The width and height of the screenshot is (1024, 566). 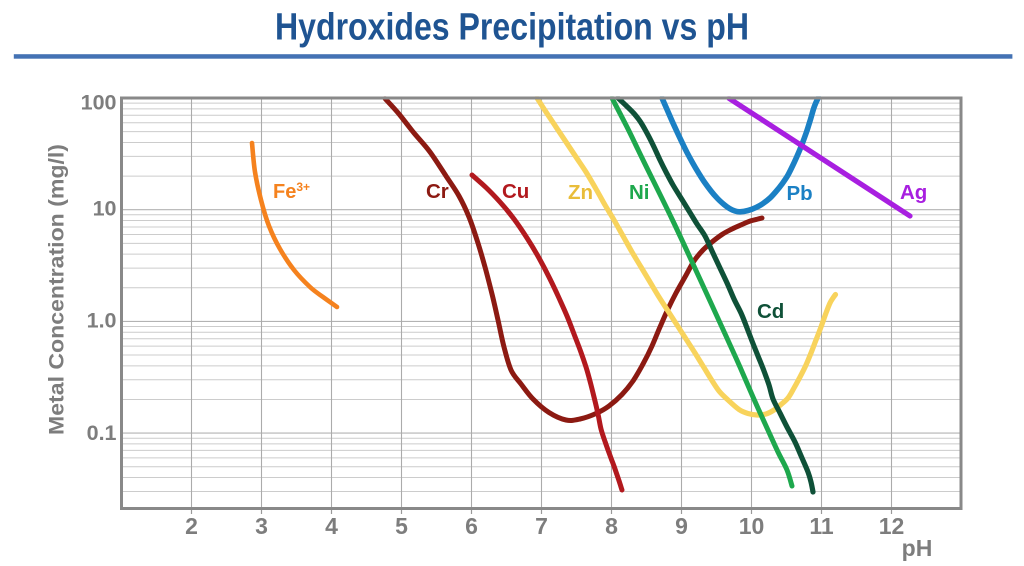 What do you see at coordinates (515, 191) in the screenshot?
I see `svg-text: Cu` at bounding box center [515, 191].